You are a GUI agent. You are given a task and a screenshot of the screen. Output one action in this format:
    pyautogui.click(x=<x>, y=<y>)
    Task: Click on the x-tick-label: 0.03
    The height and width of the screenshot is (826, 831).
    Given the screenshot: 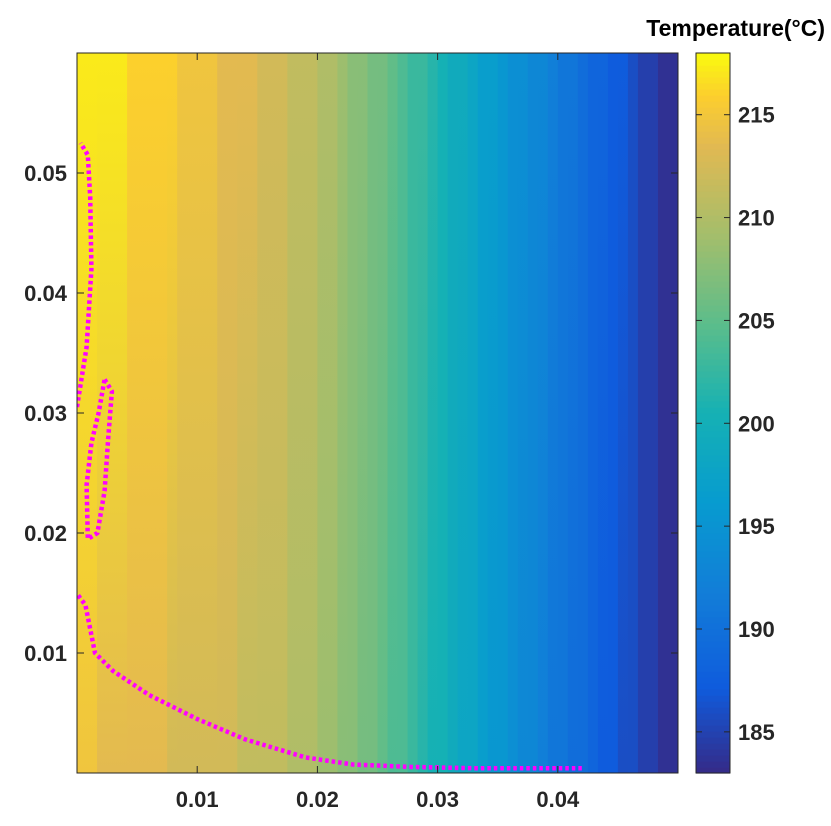 What is the action you would take?
    pyautogui.click(x=437, y=799)
    